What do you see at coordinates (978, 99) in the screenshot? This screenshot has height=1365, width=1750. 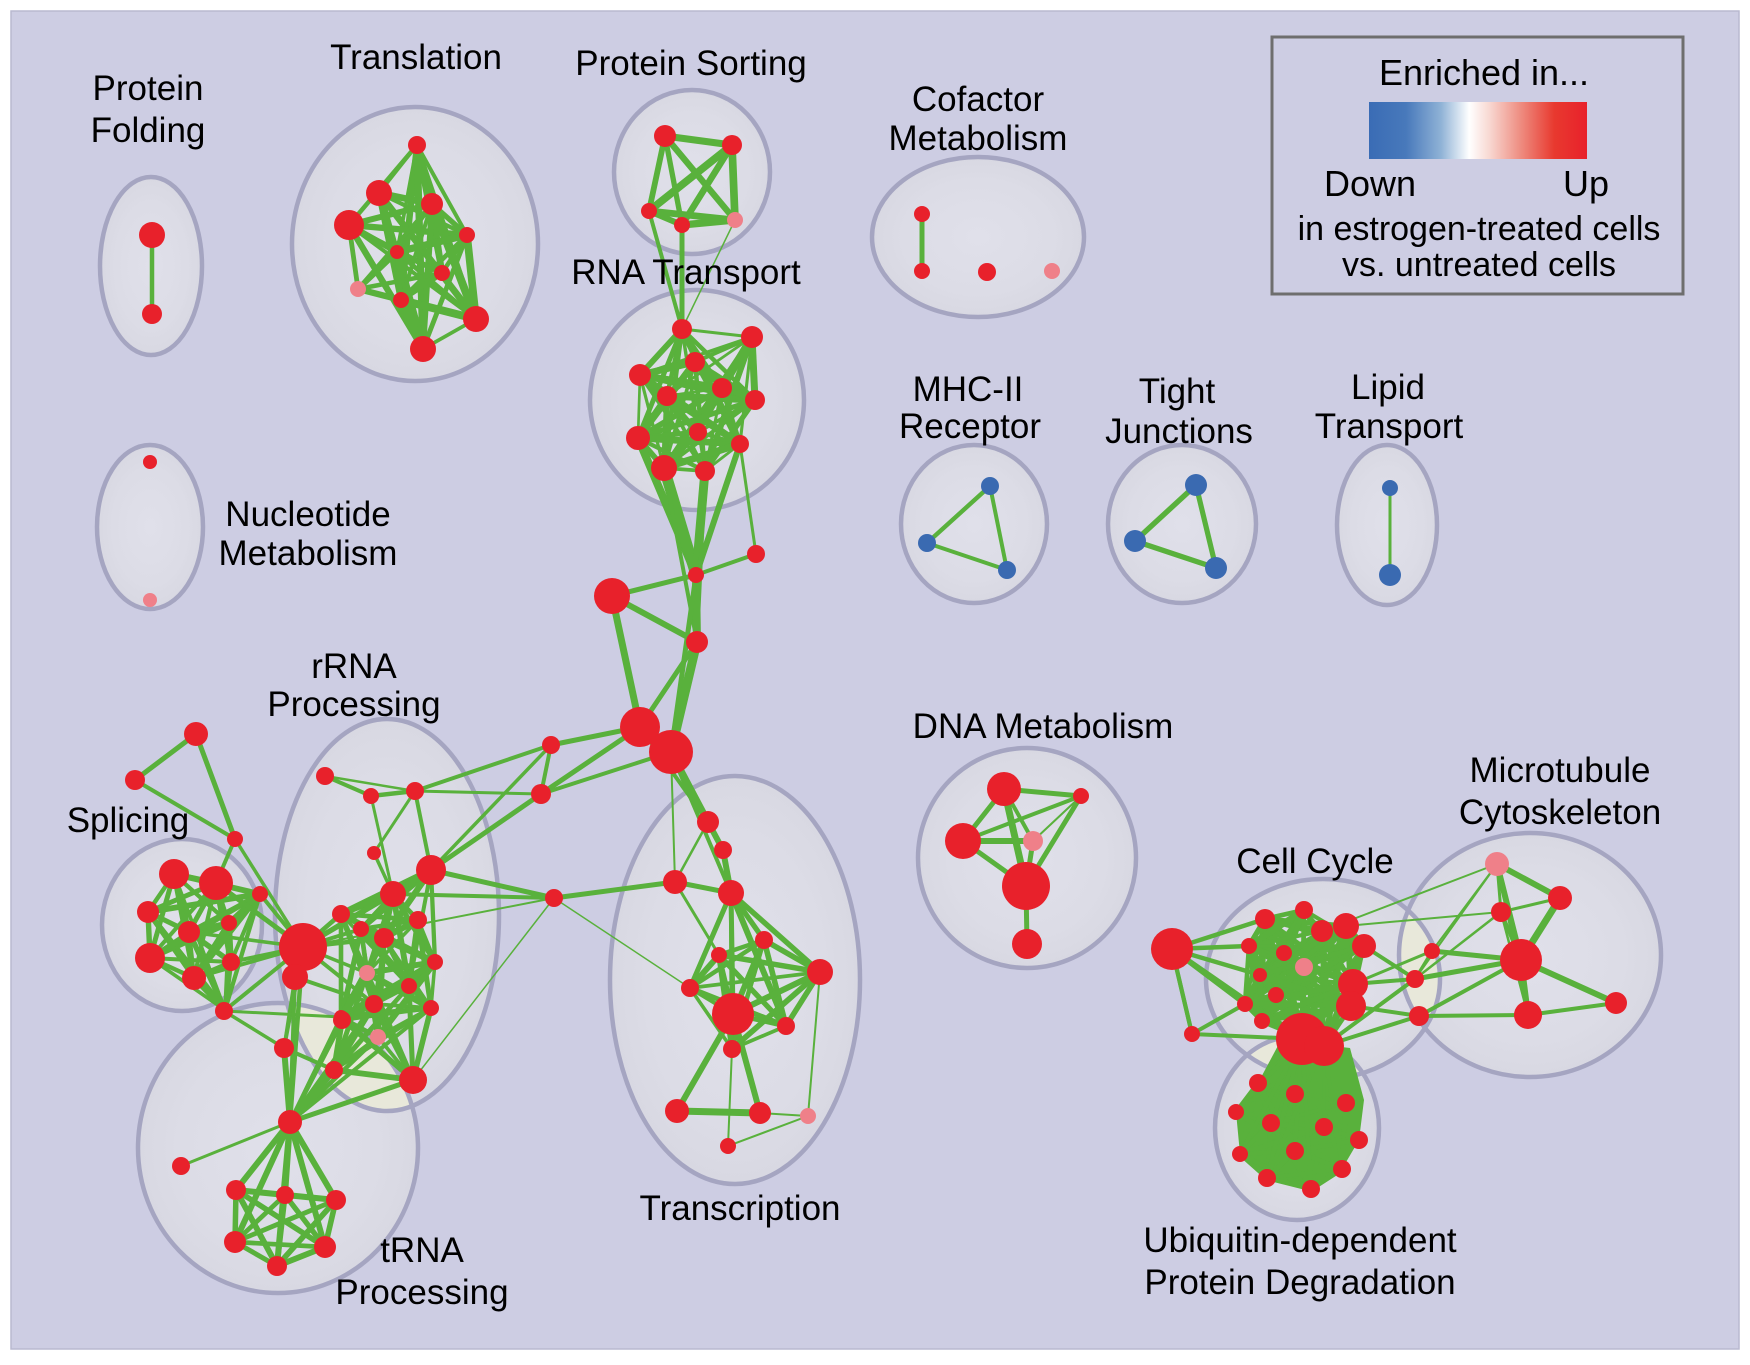 I see `svg-text: Cofactor` at bounding box center [978, 99].